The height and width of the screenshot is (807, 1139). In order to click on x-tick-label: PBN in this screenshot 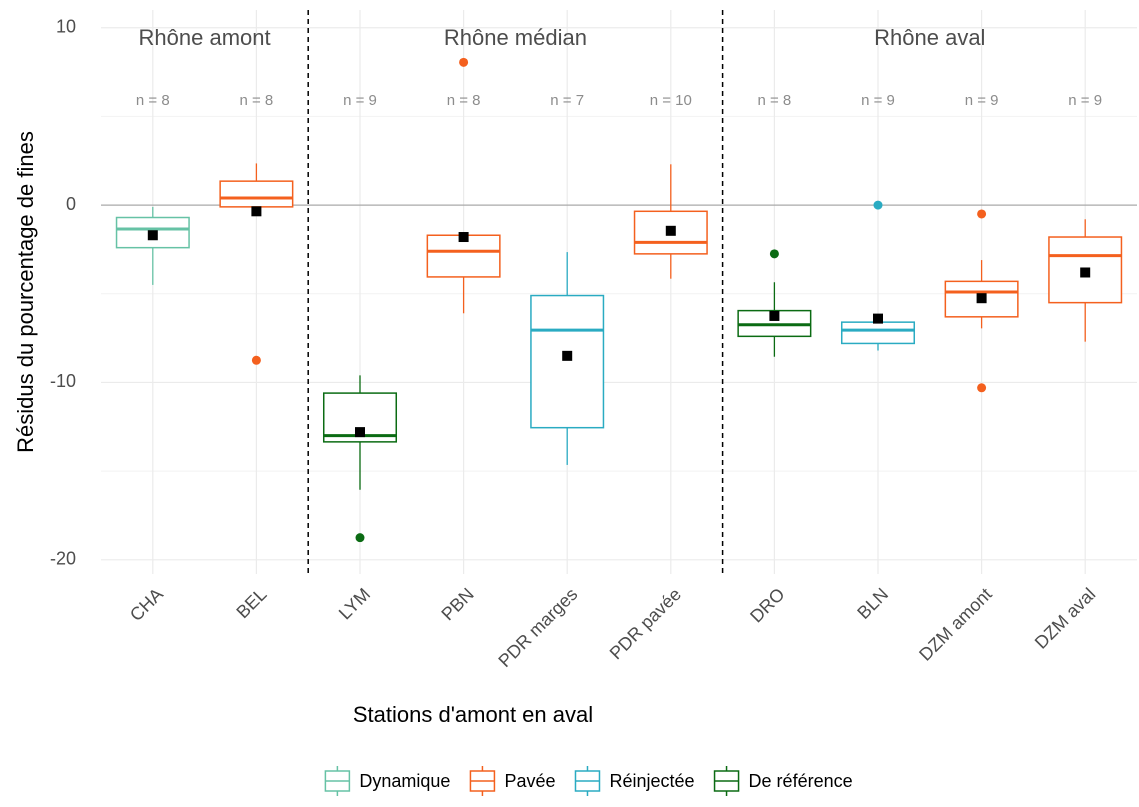, I will do `click(457, 604)`.